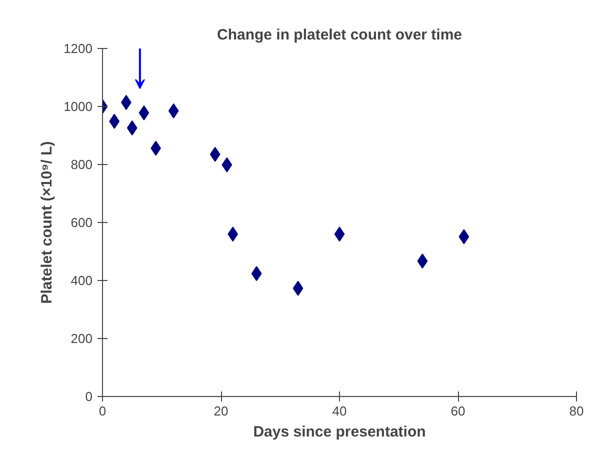 The image size is (592, 456). I want to click on y-tick-label: 200, so click(81, 338).